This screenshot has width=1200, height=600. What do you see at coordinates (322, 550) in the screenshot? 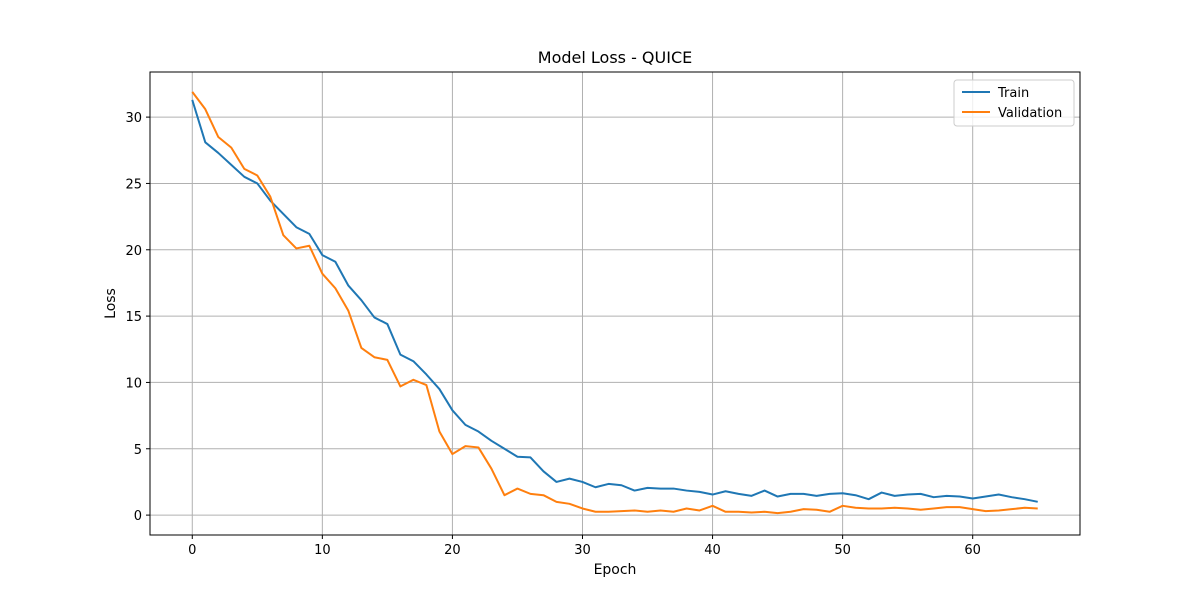
I see `x-tick-label: 10` at bounding box center [322, 550].